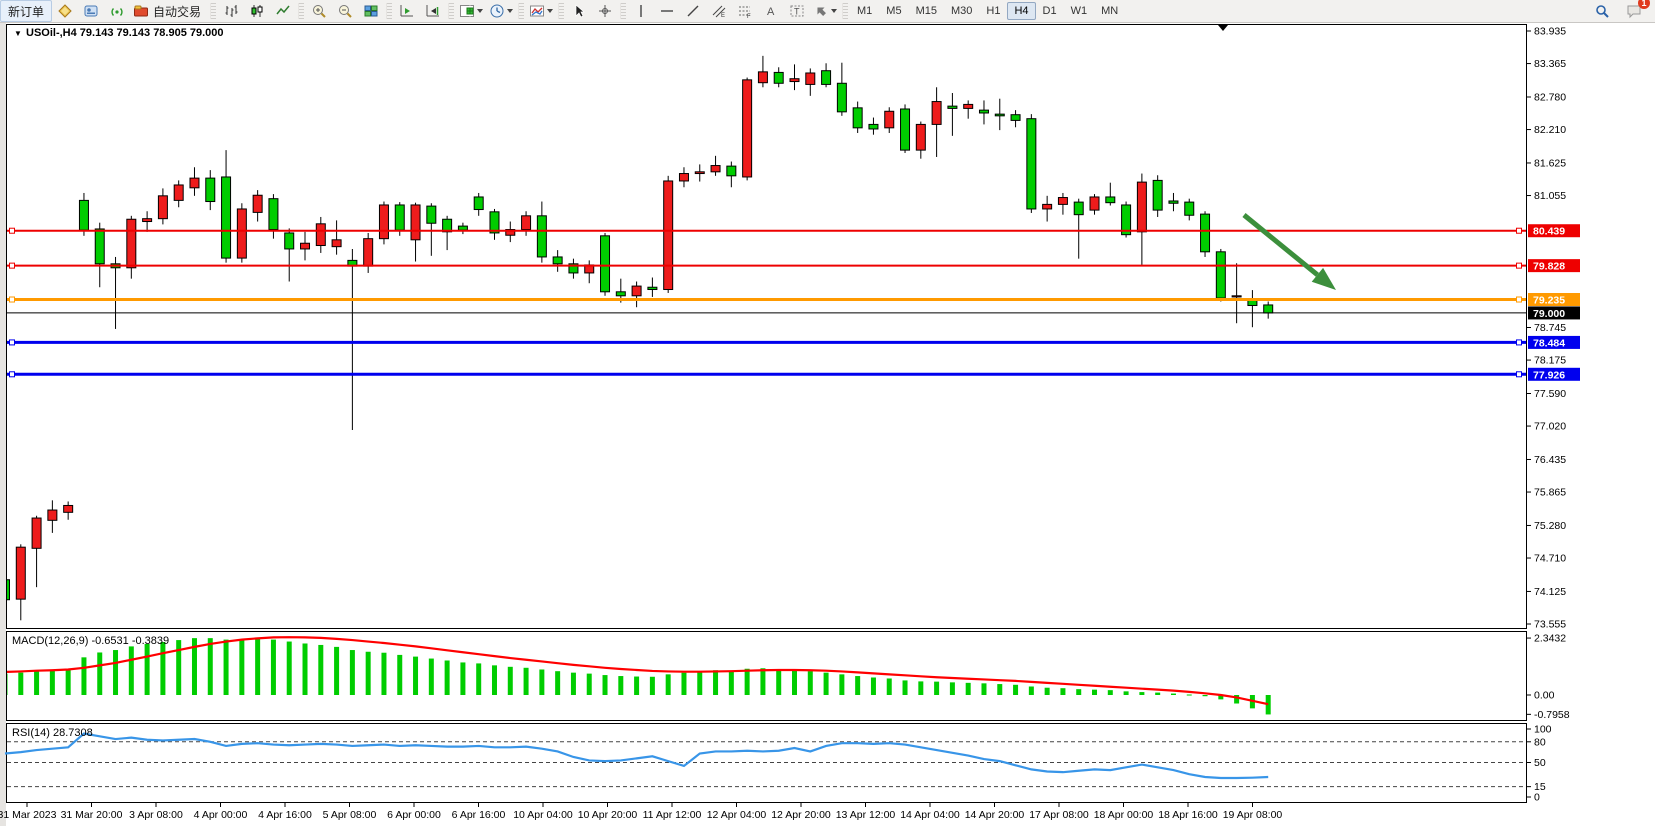 The height and width of the screenshot is (826, 1655). Describe the element at coordinates (801, 815) in the screenshot. I see `time-axis-label: 12 Apr 20:00` at that location.